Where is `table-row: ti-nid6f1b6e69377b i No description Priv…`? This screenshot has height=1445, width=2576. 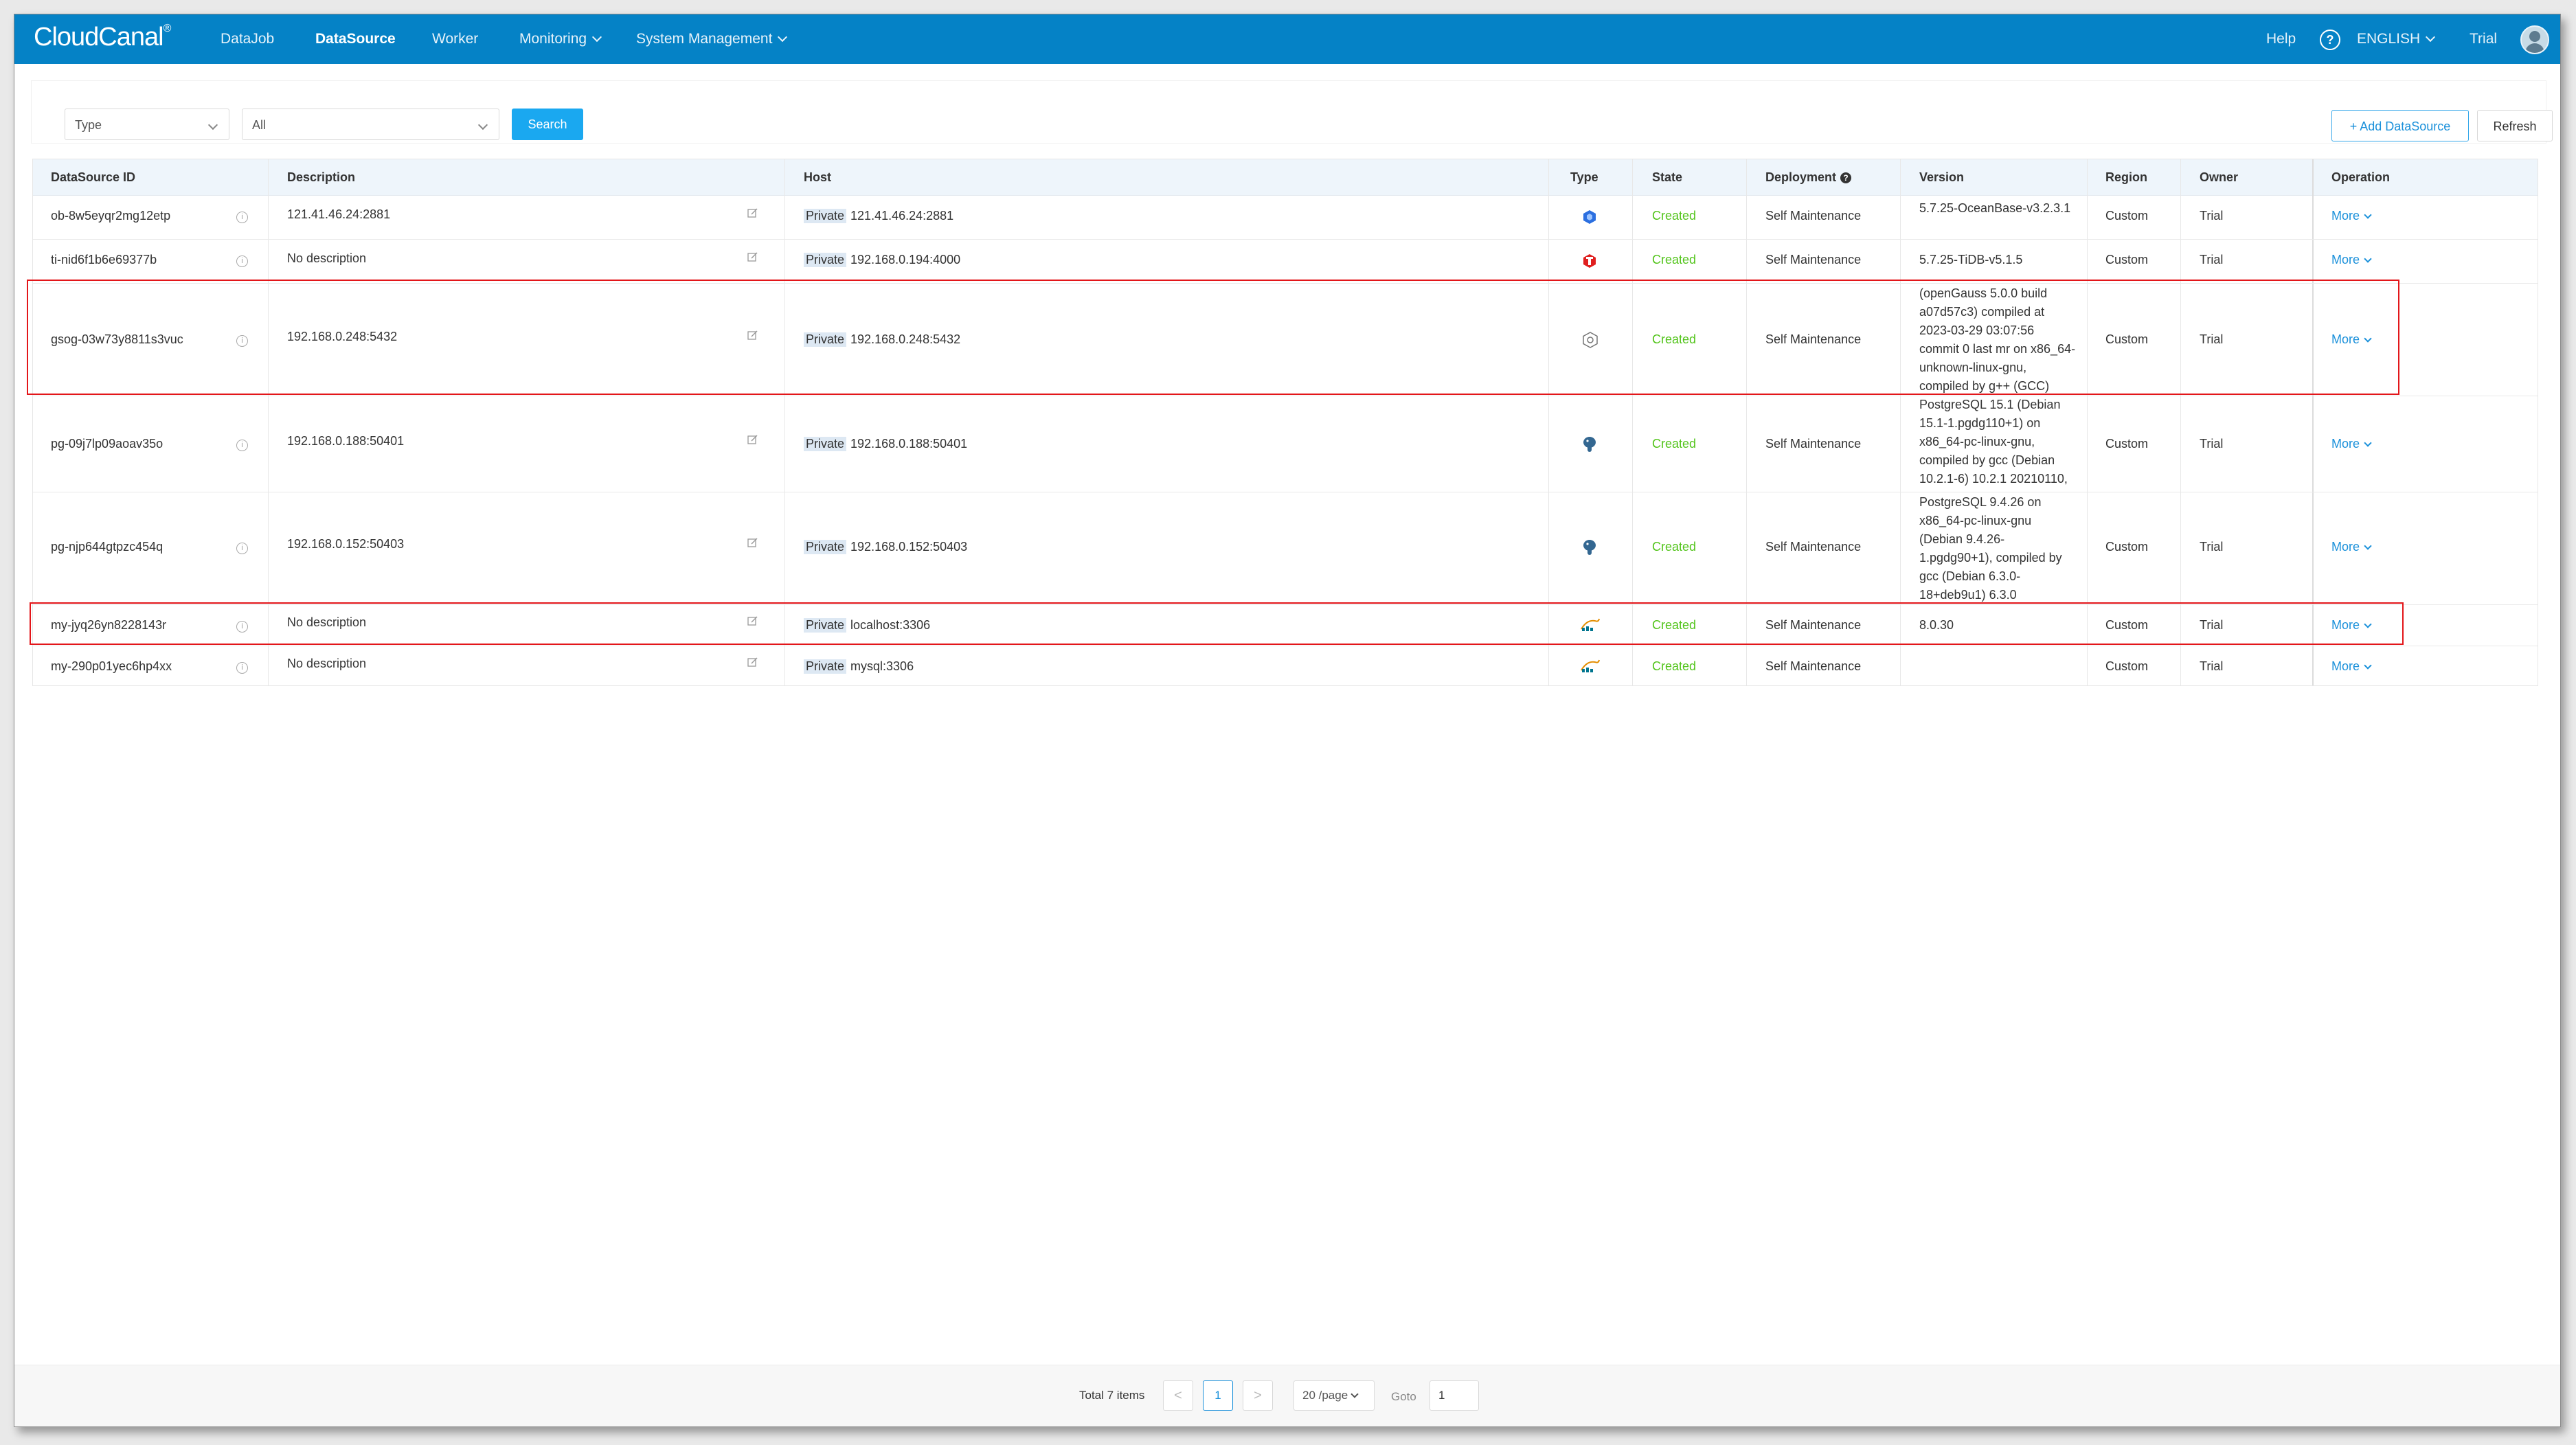
table-row: ti-nid6f1b6e69377b i No description Priv… is located at coordinates (1285, 262).